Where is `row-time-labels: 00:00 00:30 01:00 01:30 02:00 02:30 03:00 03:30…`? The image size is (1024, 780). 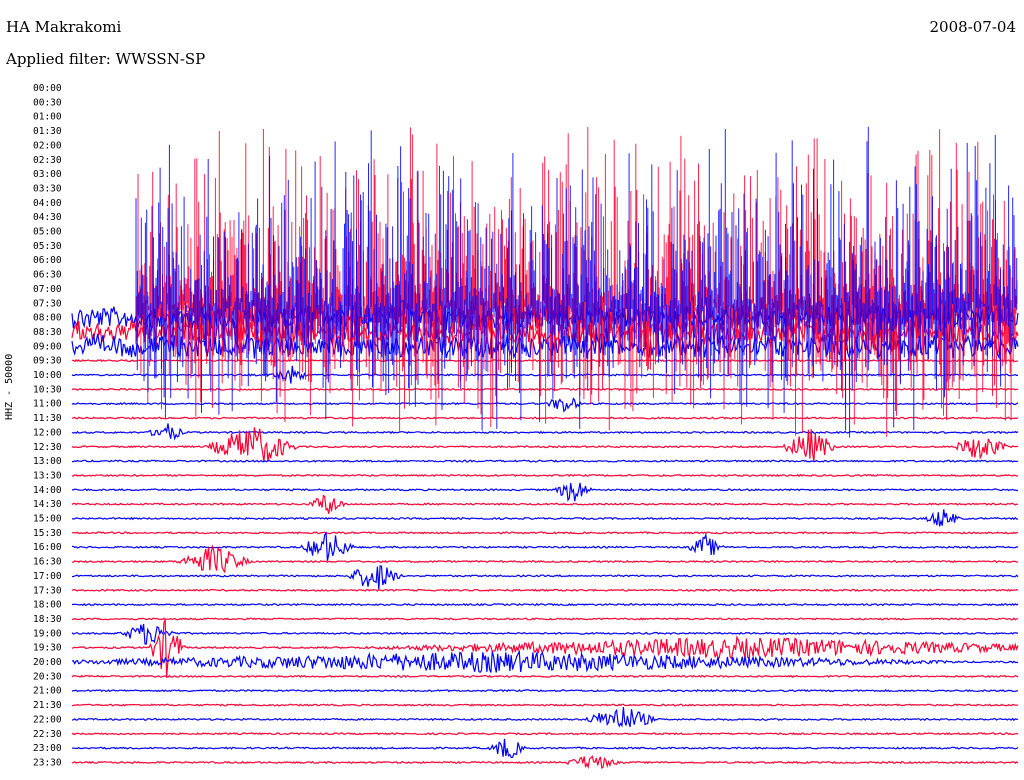
row-time-labels: 00:00 00:30 01:00 01:30 02:00 02:30 03:00 03:30… is located at coordinates (47, 425).